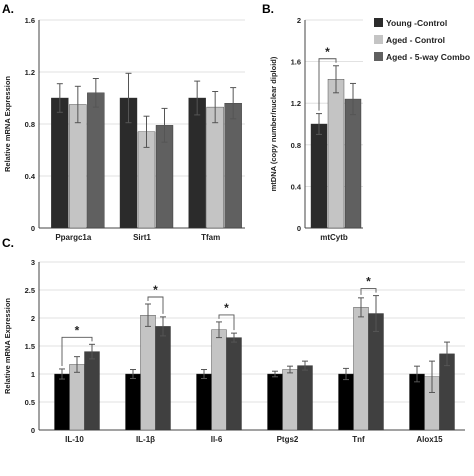 The height and width of the screenshot is (476, 474). I want to click on panel-letter-a: A., so click(8, 9).